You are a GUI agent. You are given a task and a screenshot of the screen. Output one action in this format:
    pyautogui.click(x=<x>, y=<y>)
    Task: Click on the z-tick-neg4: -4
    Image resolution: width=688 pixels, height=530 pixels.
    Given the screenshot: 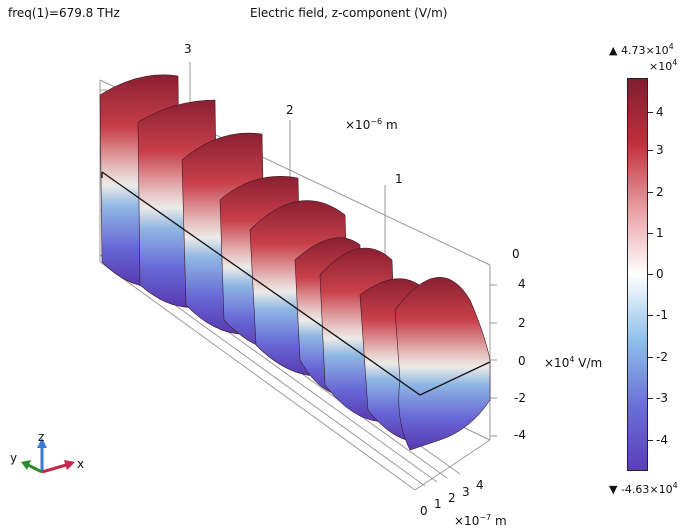 What is the action you would take?
    pyautogui.click(x=520, y=435)
    